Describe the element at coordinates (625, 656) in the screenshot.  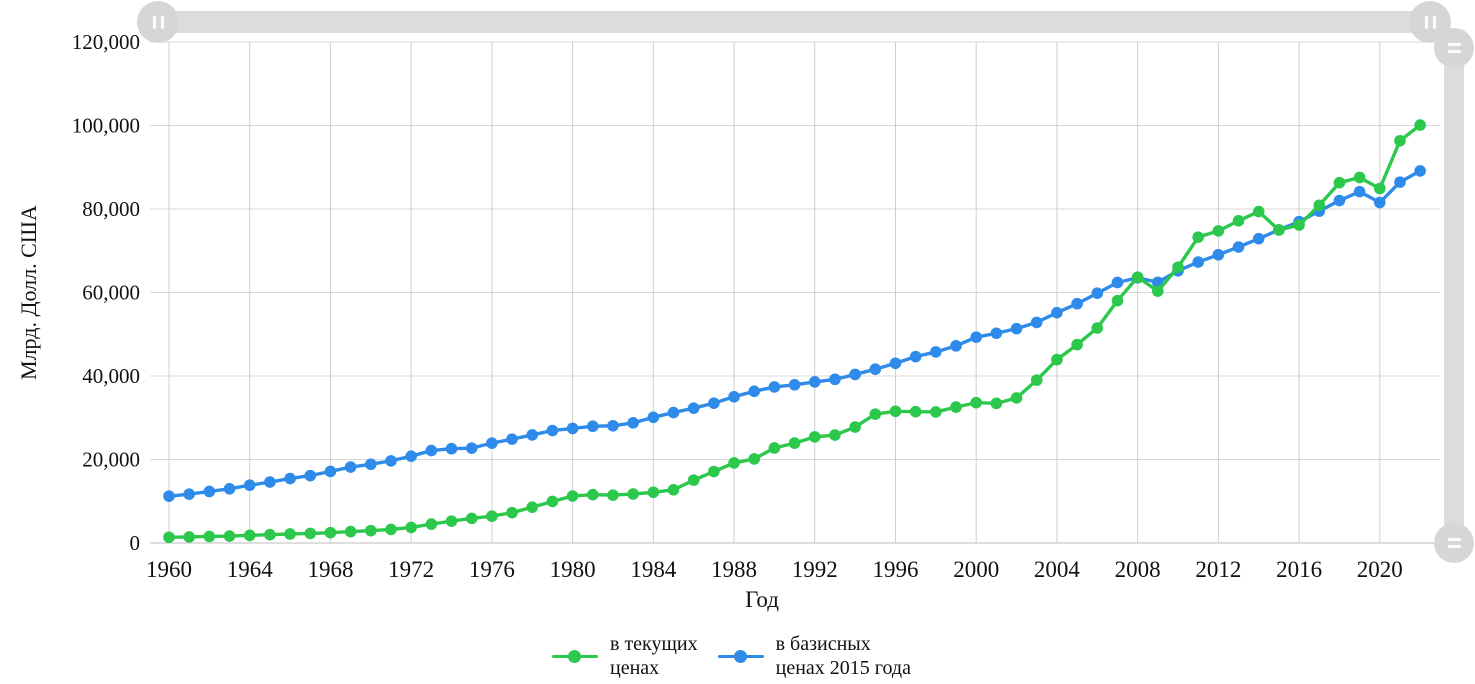
I see `legend-item-current-prices: в текущих ценах` at that location.